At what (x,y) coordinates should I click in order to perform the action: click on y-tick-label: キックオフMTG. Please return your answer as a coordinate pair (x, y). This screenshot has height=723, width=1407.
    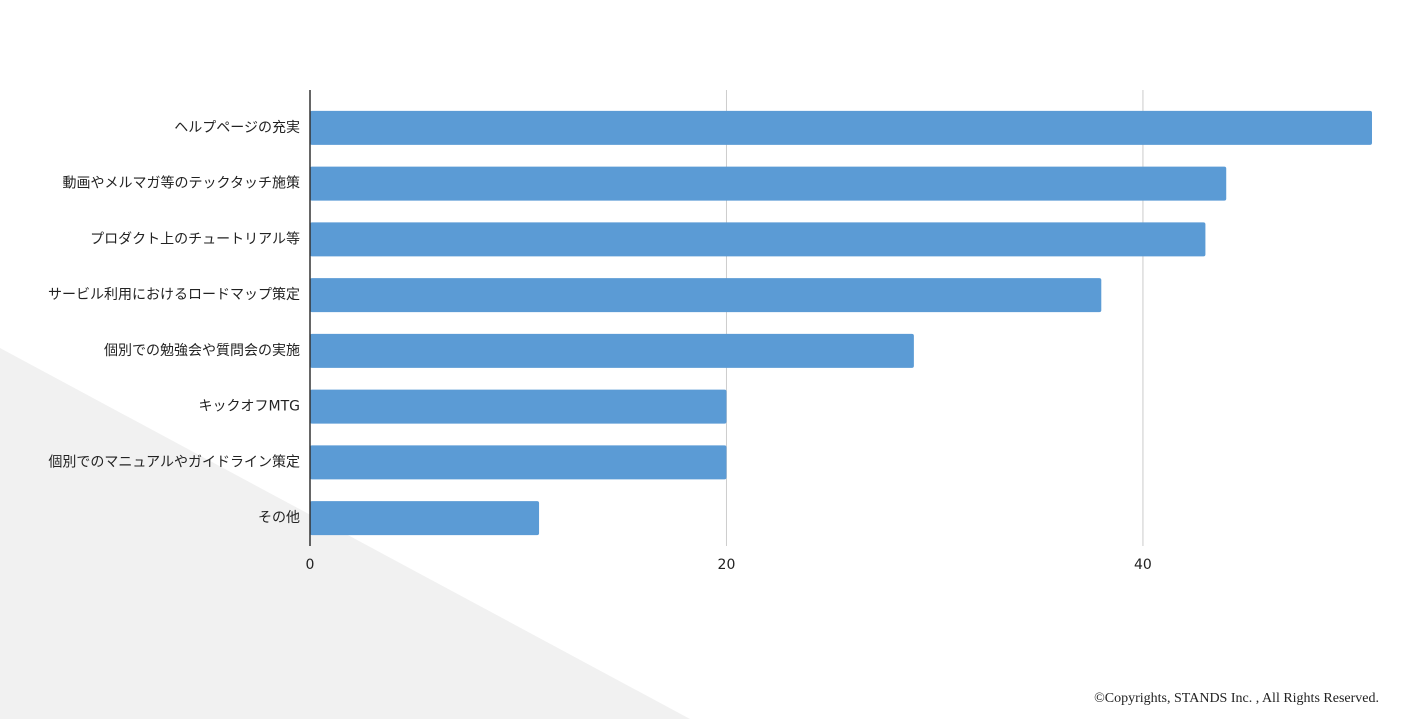
    Looking at the image, I should click on (249, 407).